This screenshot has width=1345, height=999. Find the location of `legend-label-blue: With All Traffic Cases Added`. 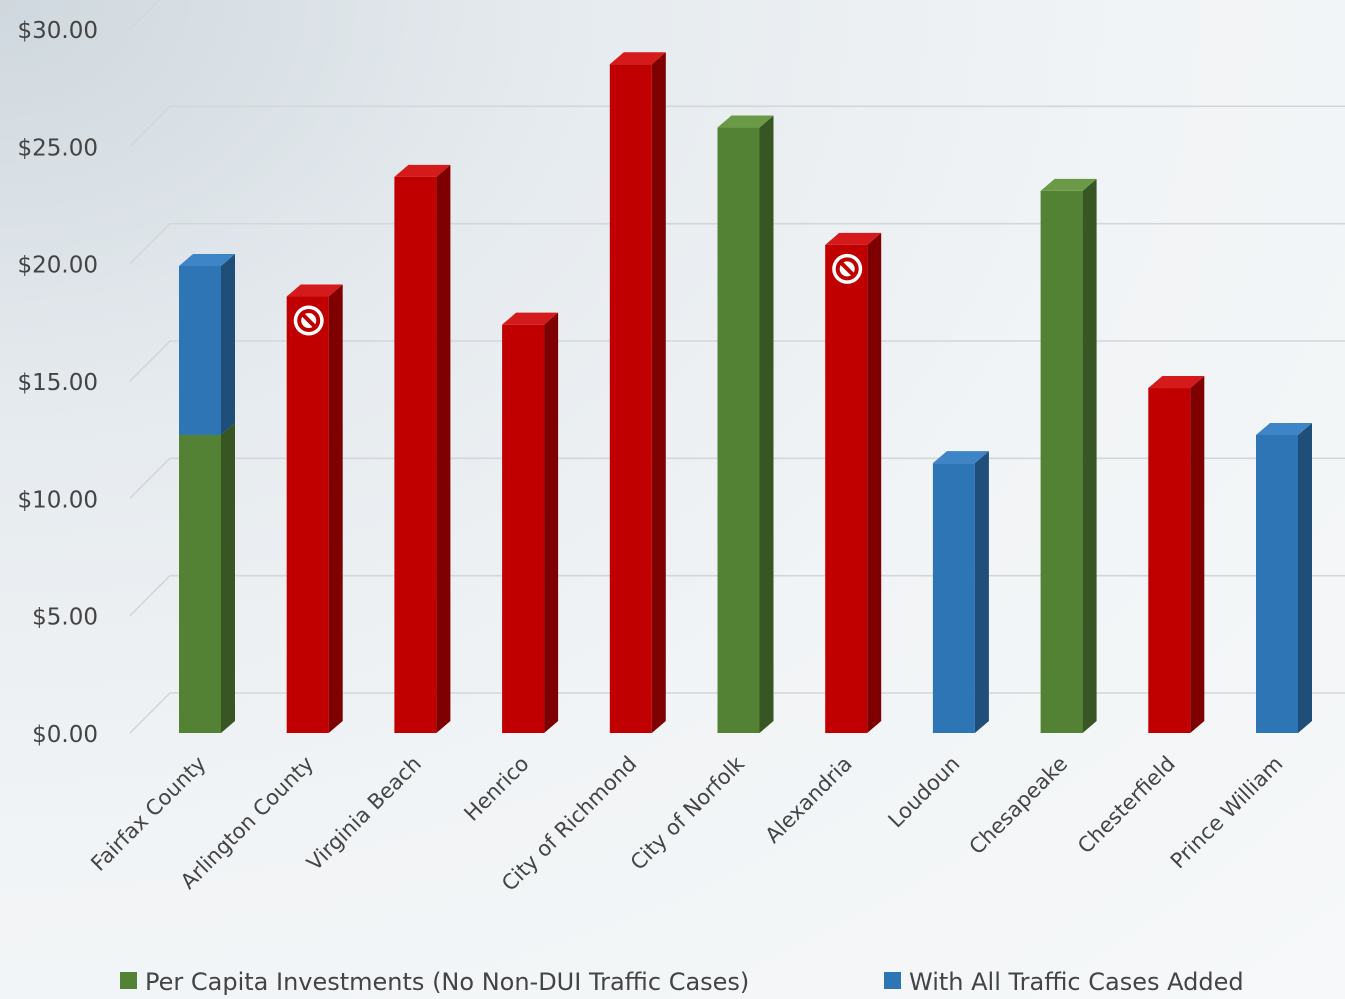

legend-label-blue: With All Traffic Cases Added is located at coordinates (1076, 982).